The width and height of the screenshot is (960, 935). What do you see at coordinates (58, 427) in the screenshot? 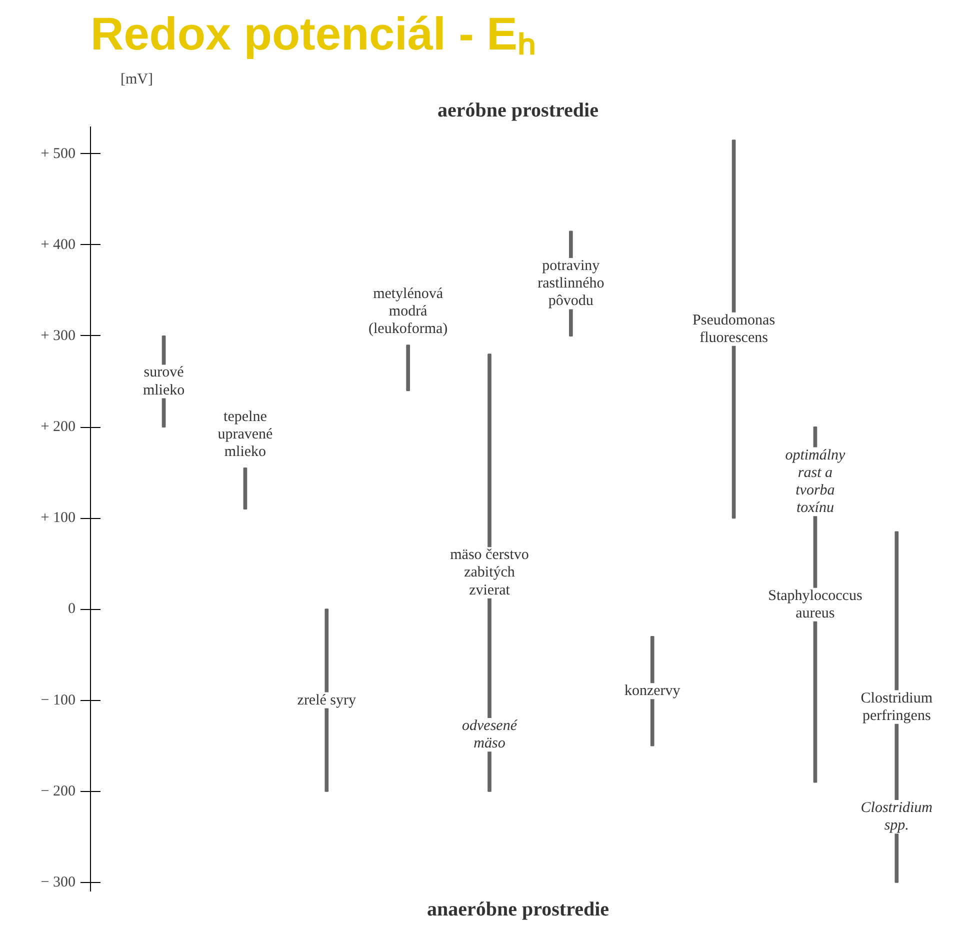
I see `y-tick-label: + 200` at bounding box center [58, 427].